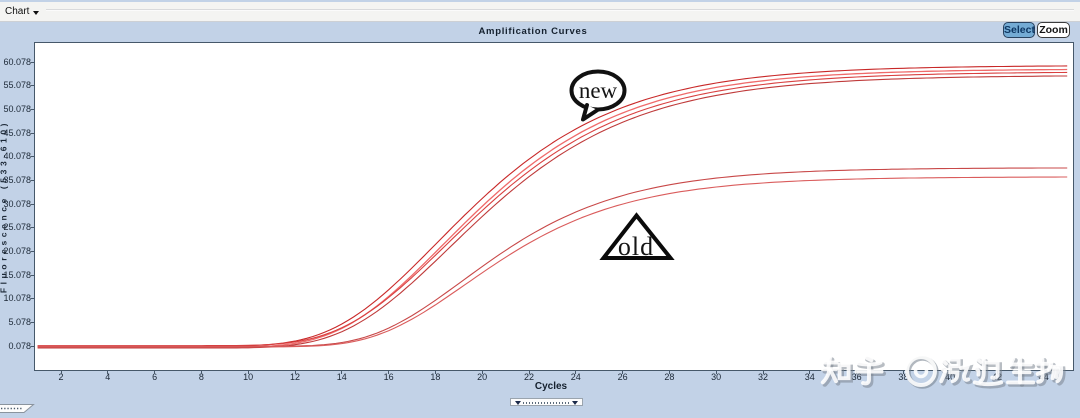  Describe the element at coordinates (636, 246) in the screenshot. I see `svg-text: old` at that location.